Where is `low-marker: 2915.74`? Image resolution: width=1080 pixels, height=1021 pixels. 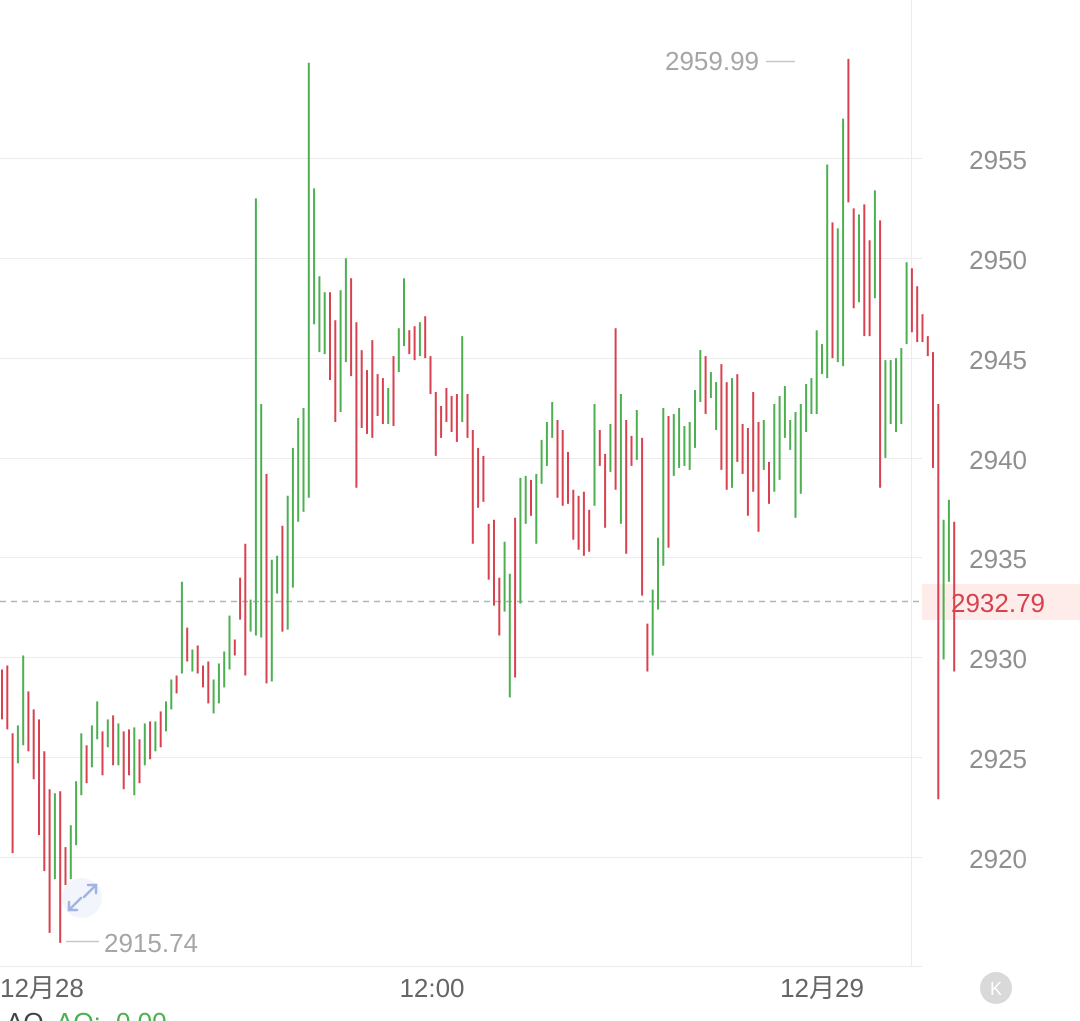 low-marker: 2915.74 is located at coordinates (132, 943).